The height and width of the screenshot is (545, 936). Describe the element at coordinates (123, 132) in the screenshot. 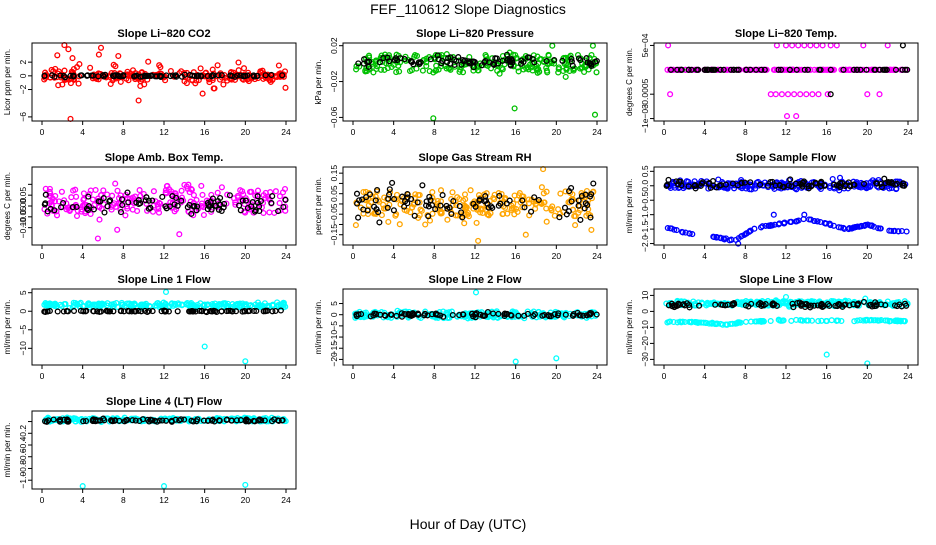

I see `x-tick-label: 8` at that location.